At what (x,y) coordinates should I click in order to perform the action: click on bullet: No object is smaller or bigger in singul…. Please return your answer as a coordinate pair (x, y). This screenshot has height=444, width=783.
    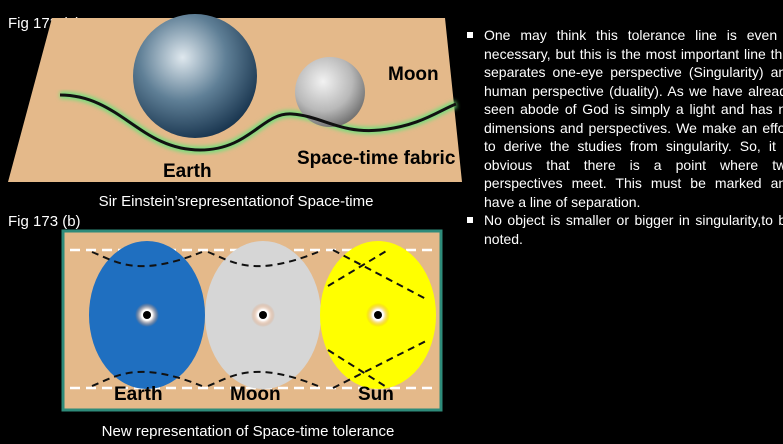
    Looking at the image, I should click on (625, 229).